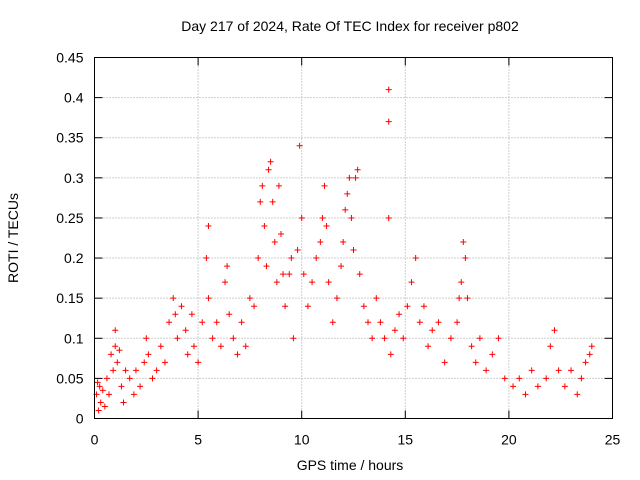 The height and width of the screenshot is (480, 640). Describe the element at coordinates (69, 298) in the screenshot. I see `y-tick-label: 0.15` at that location.